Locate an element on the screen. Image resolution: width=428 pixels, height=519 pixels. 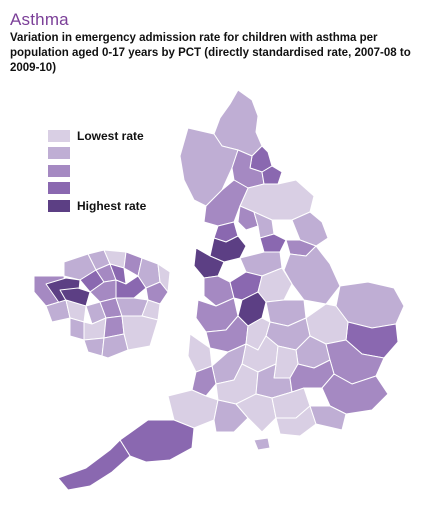
region-isle-of-wight is located at coordinates (262, 444).